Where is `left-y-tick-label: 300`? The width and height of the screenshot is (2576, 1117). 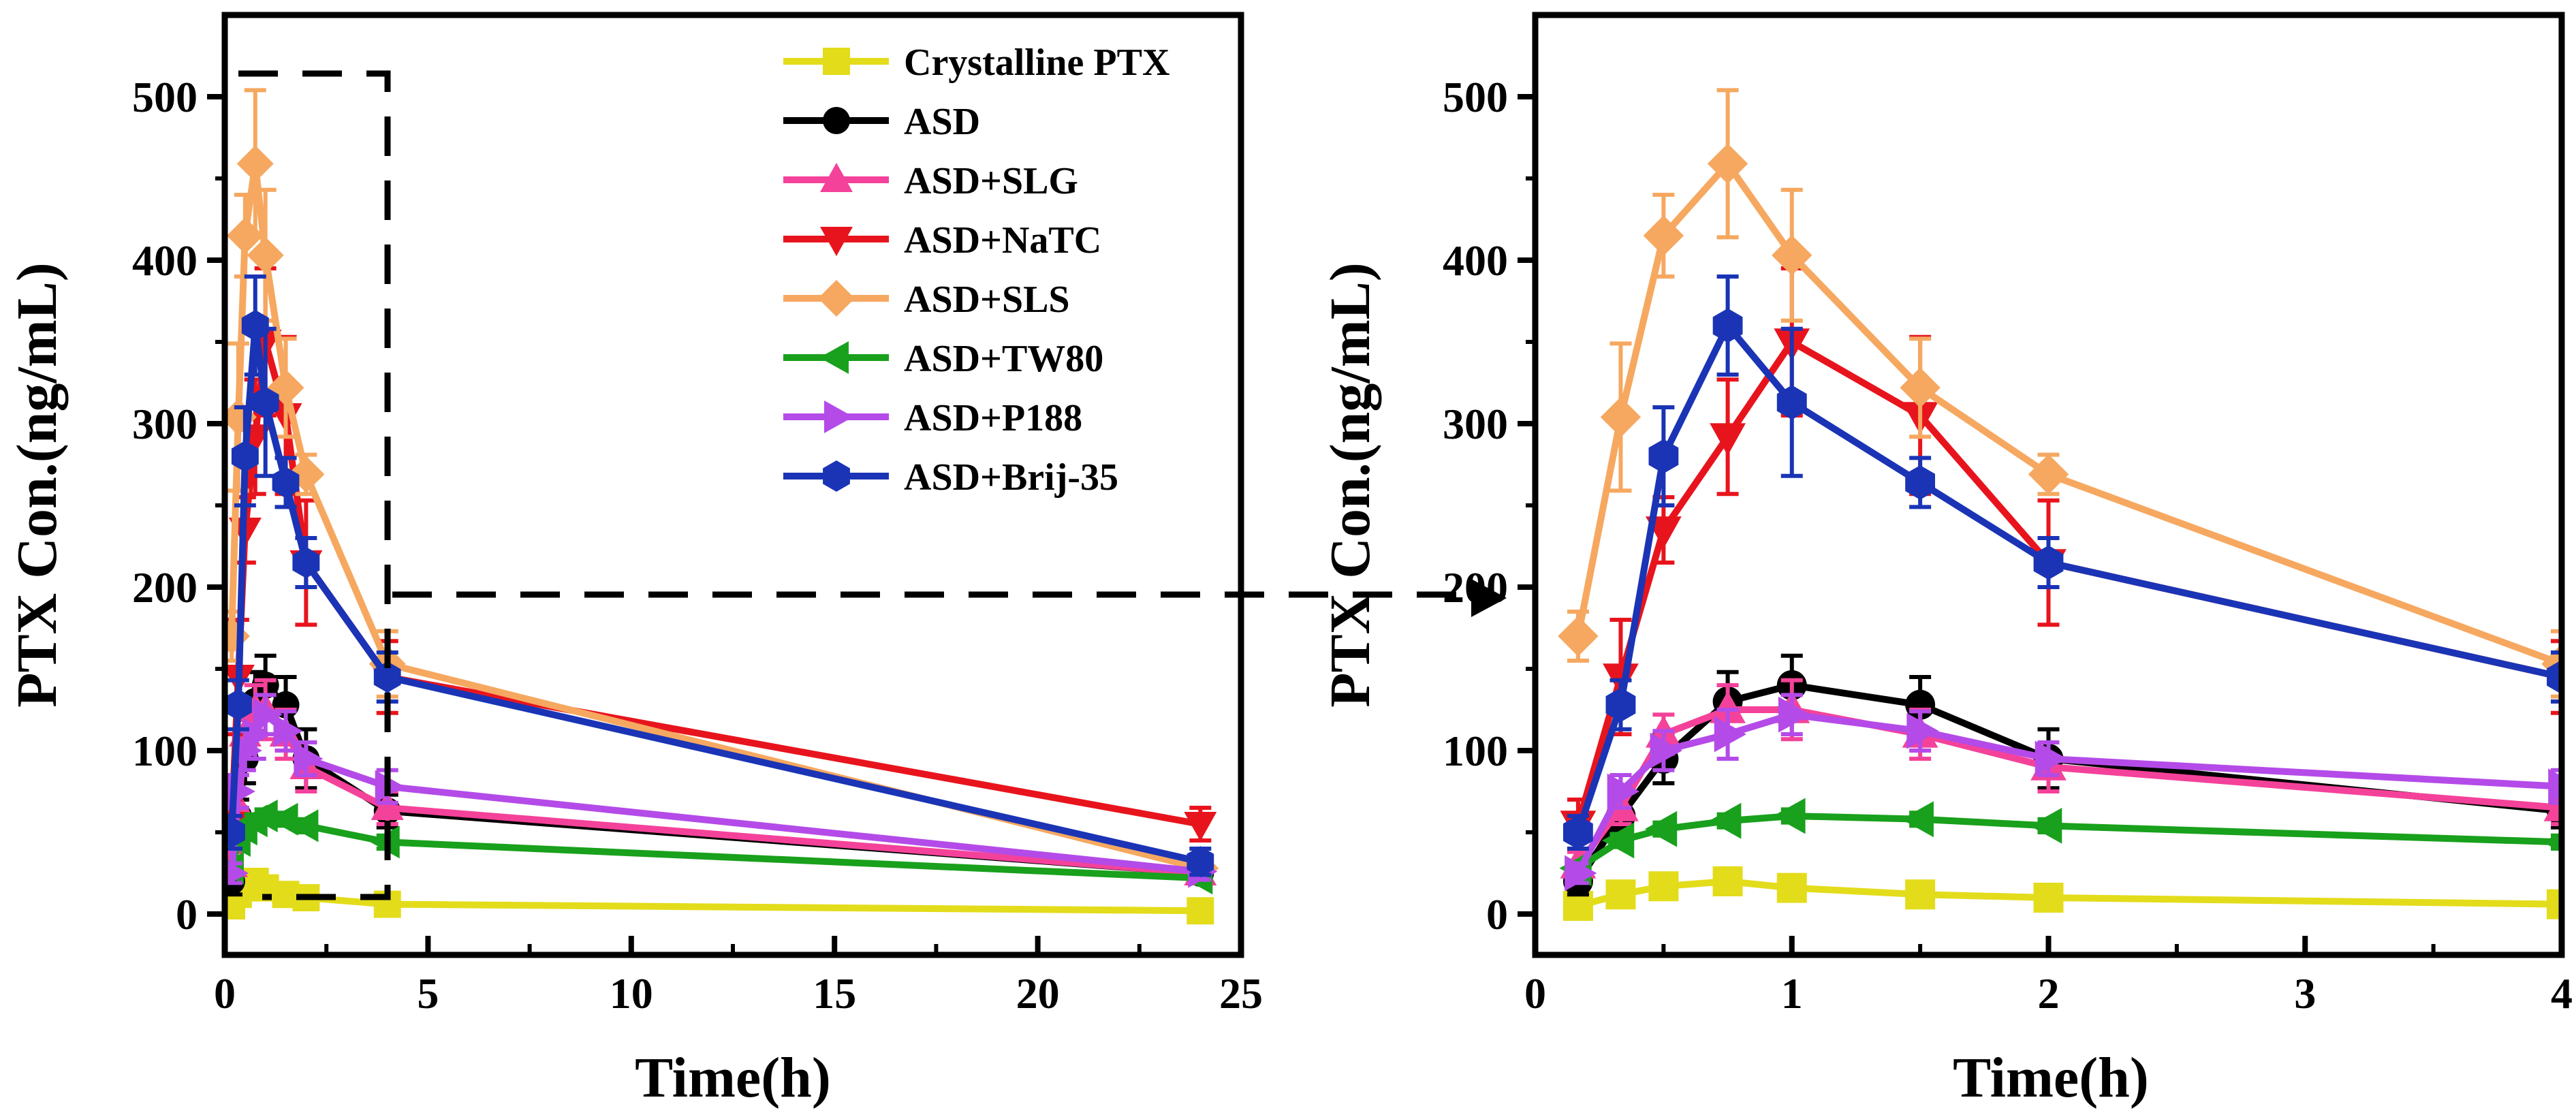
left-y-tick-label: 300 is located at coordinates (165, 424).